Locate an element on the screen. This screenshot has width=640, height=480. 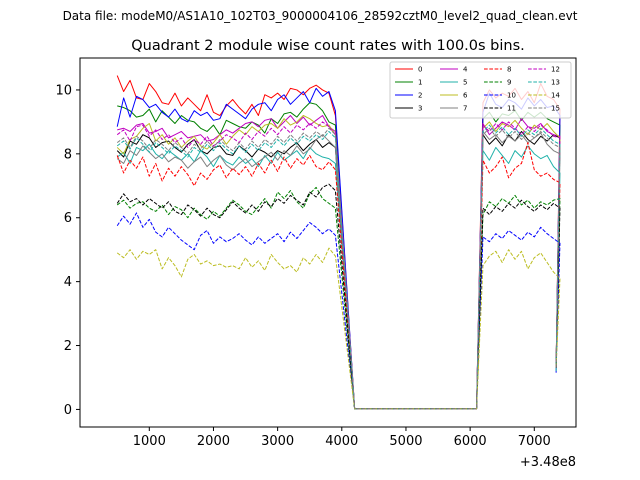
legend-label: 12 is located at coordinates (555, 70).